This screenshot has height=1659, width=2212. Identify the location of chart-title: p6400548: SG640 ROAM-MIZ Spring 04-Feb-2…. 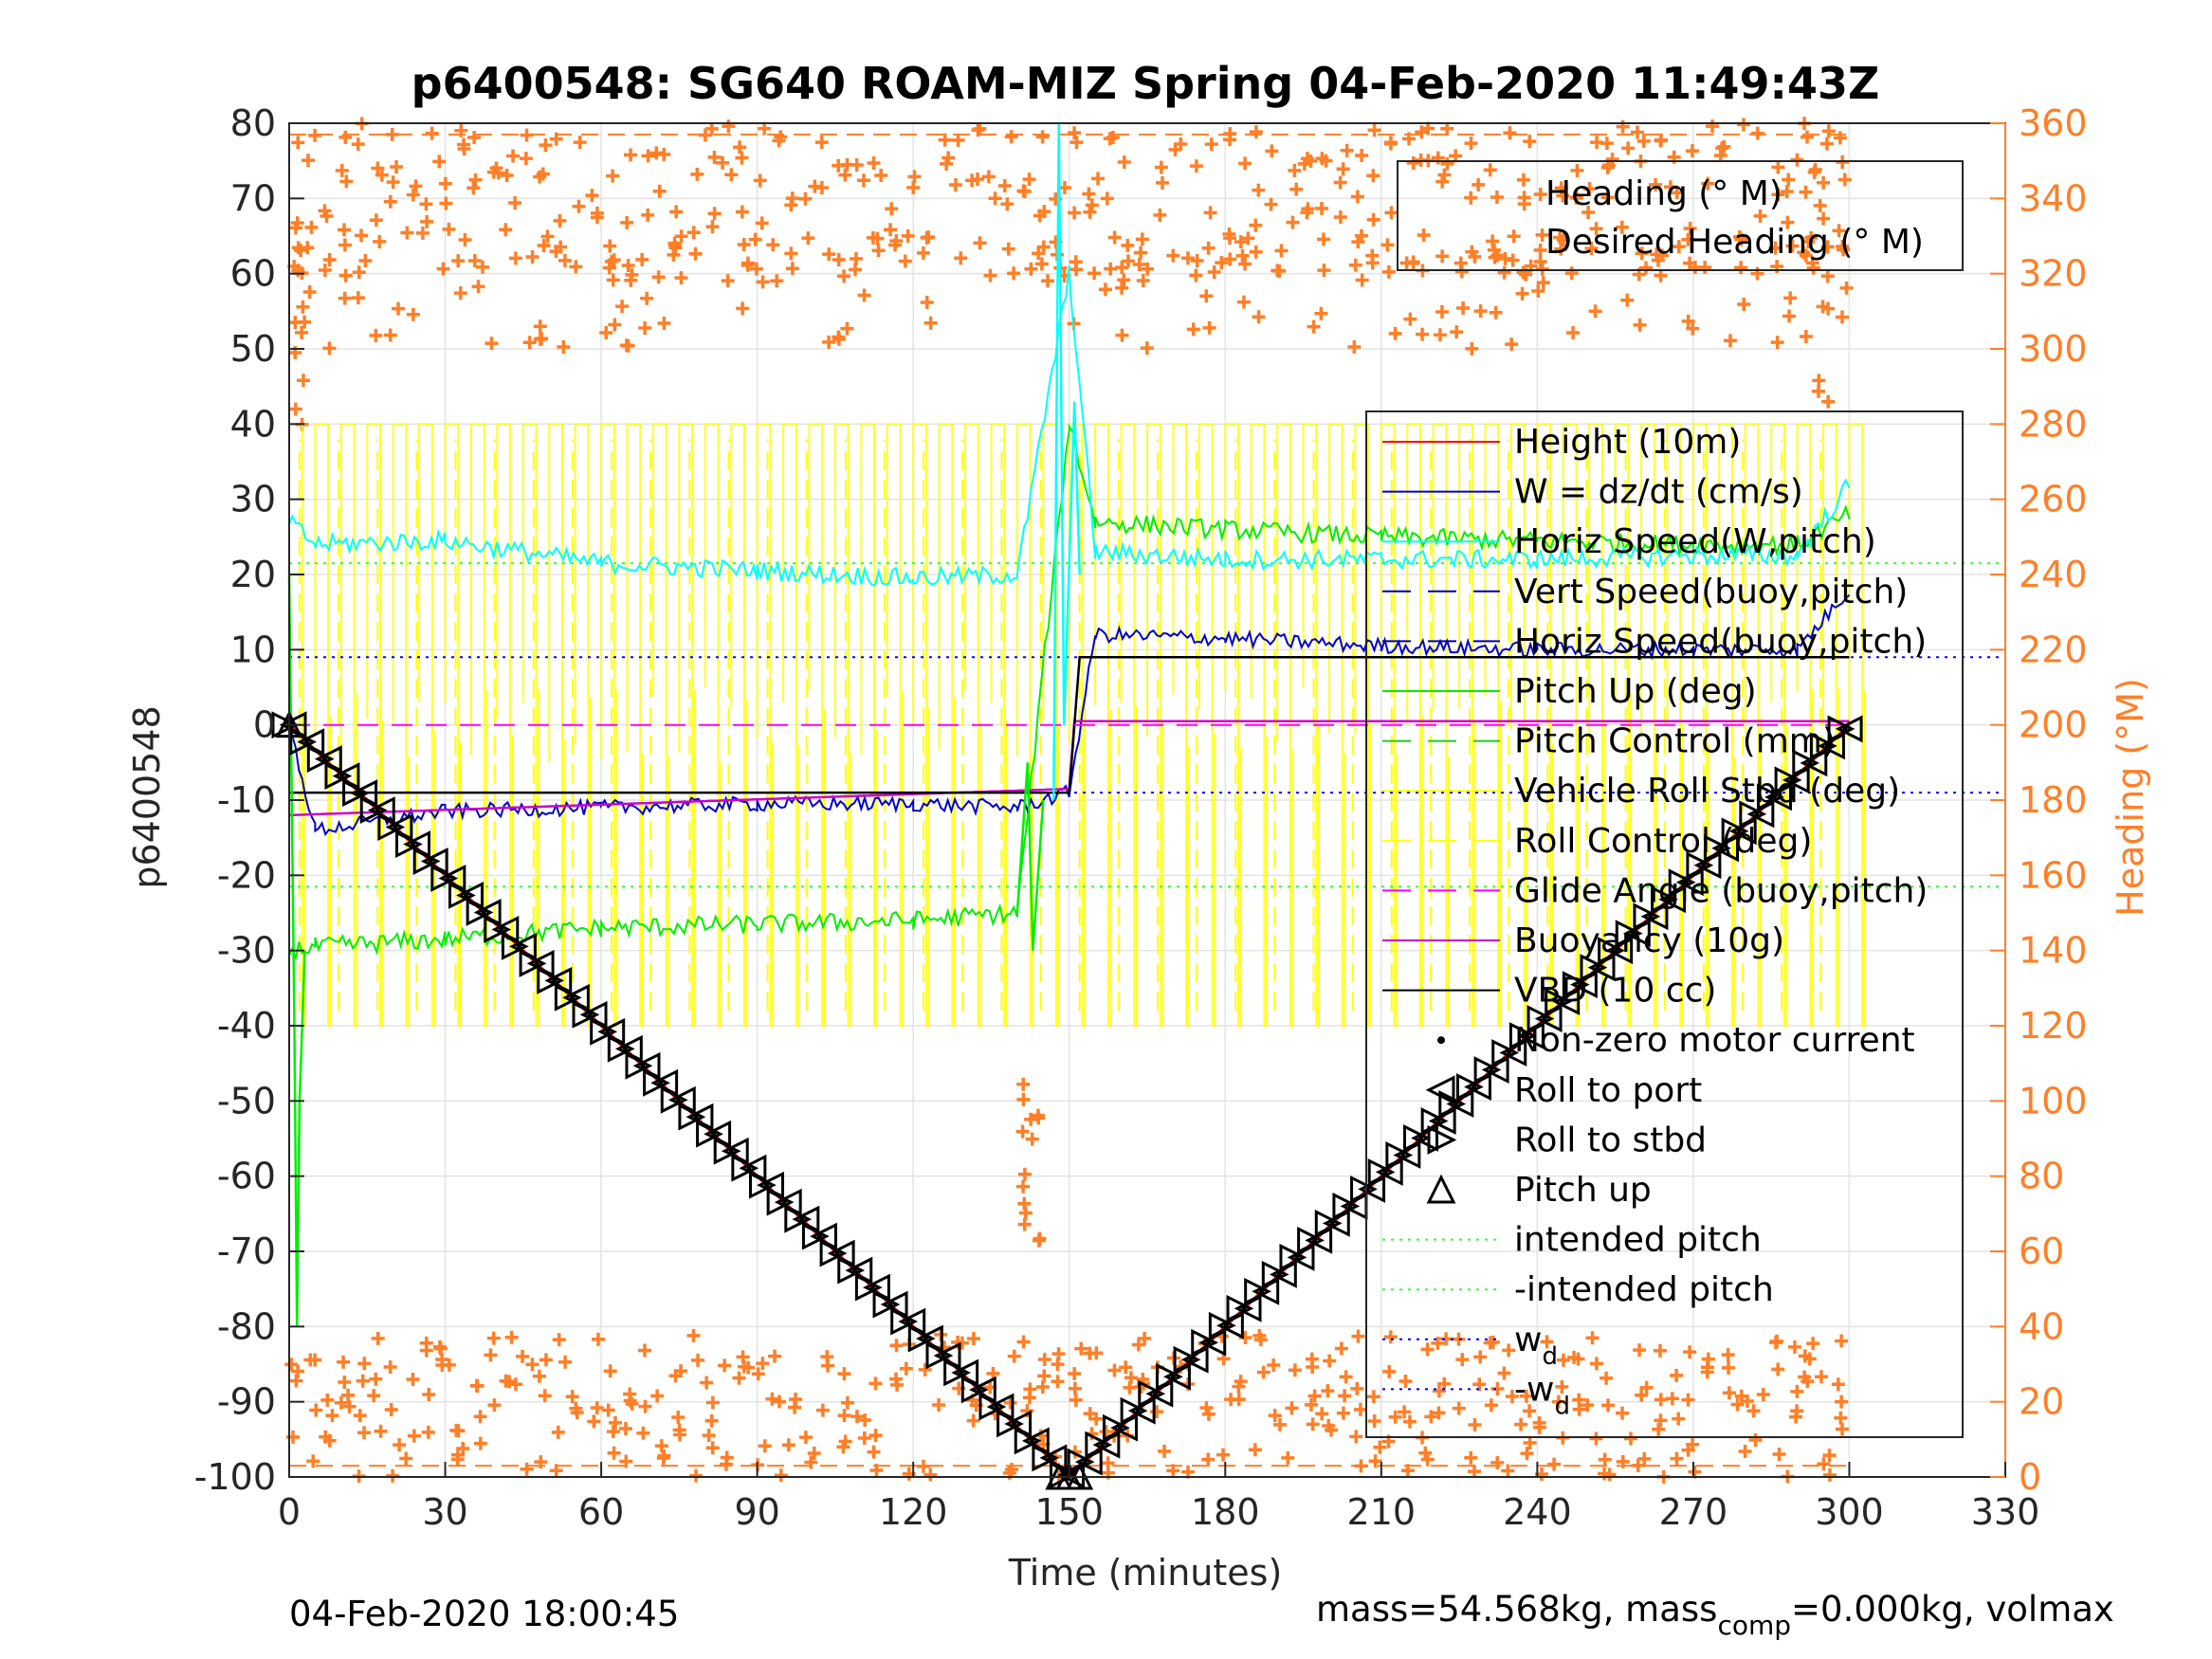
(1145, 83).